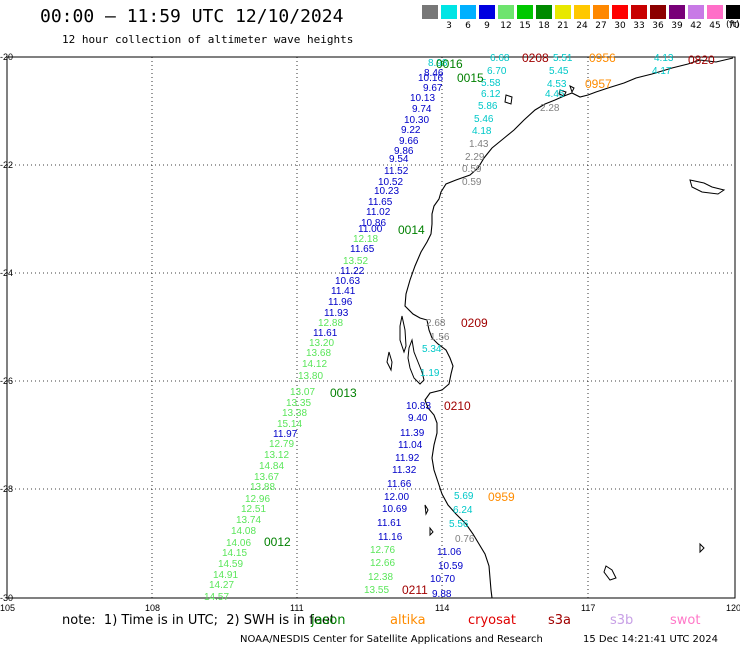 The width and height of the screenshot is (740, 650). What do you see at coordinates (650, 639) in the screenshot?
I see `generation-timestamp: 15 Dec 14:21:41 UTC 2024` at bounding box center [650, 639].